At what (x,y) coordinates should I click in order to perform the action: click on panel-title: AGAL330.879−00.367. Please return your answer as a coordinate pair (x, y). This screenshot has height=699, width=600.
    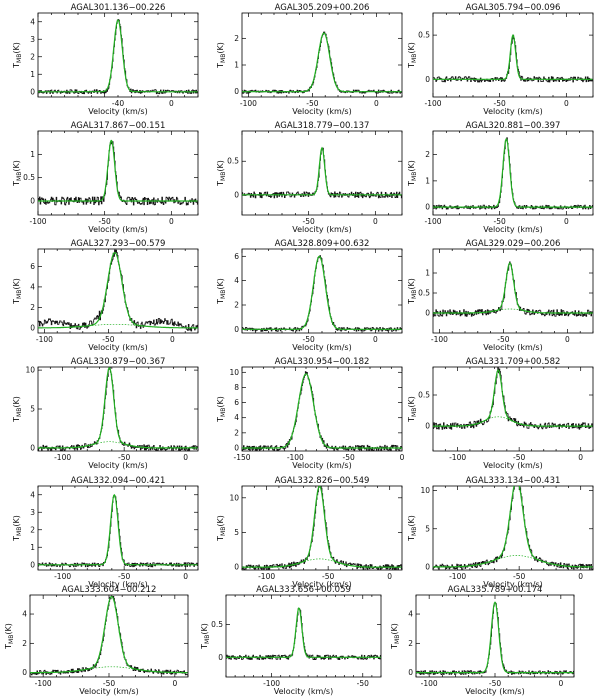
    Looking at the image, I should click on (118, 362).